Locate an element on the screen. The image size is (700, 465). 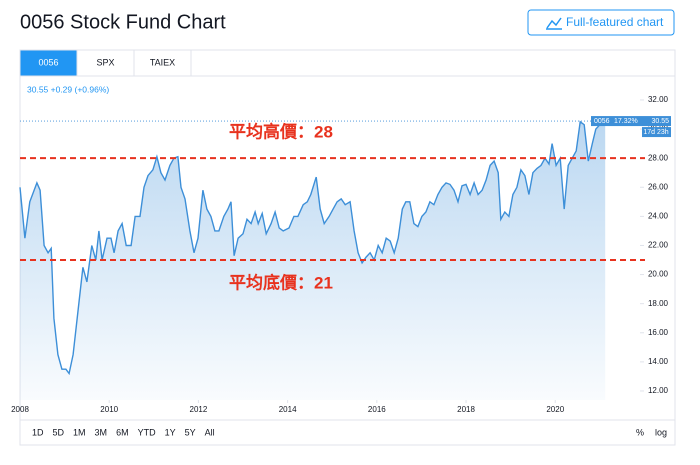
x-tick-label: 2020 is located at coordinates (555, 409).